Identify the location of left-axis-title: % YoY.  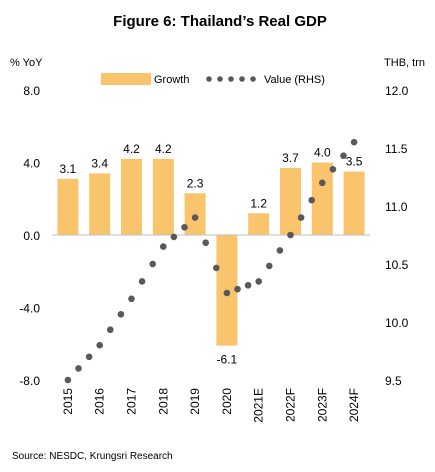
(26, 63).